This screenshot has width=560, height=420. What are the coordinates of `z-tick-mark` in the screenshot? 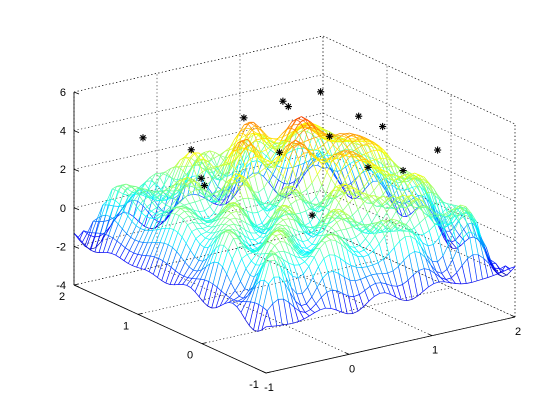 It's located at (76, 209).